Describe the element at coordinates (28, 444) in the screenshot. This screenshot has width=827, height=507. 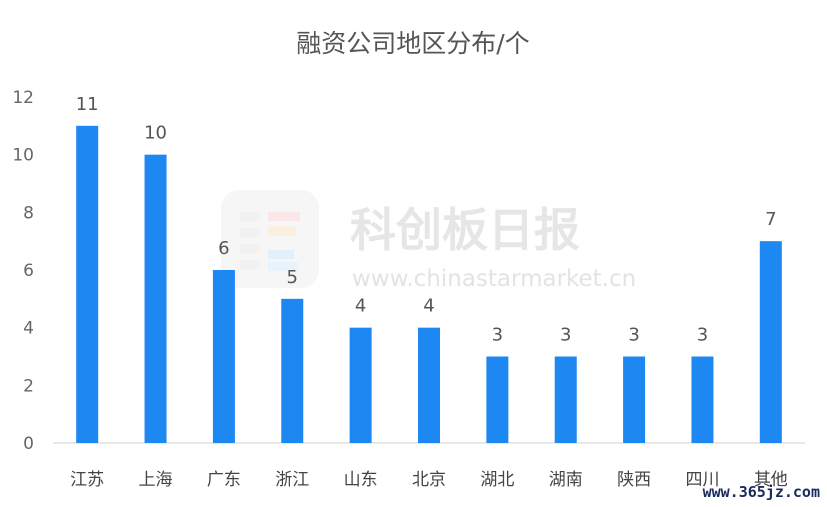
I see `y-tick-label: 0` at that location.